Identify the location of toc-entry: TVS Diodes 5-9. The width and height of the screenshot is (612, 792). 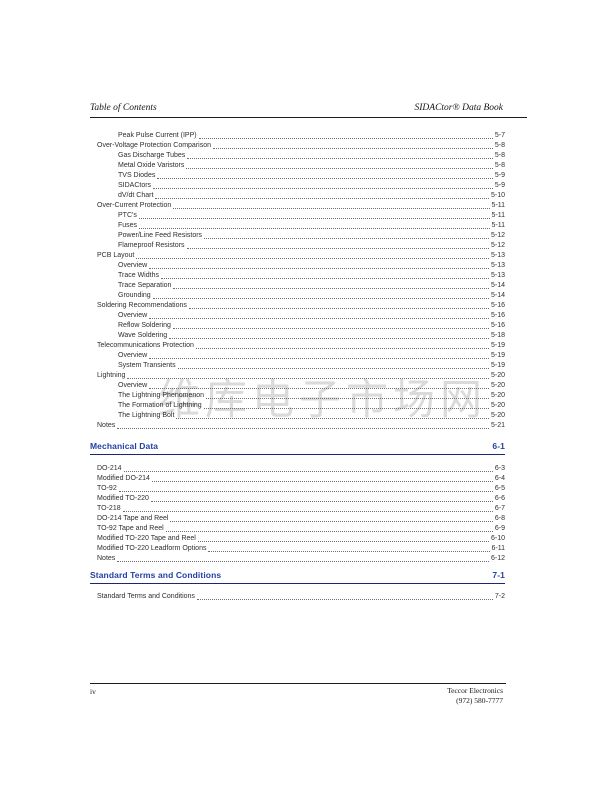
(297, 176).